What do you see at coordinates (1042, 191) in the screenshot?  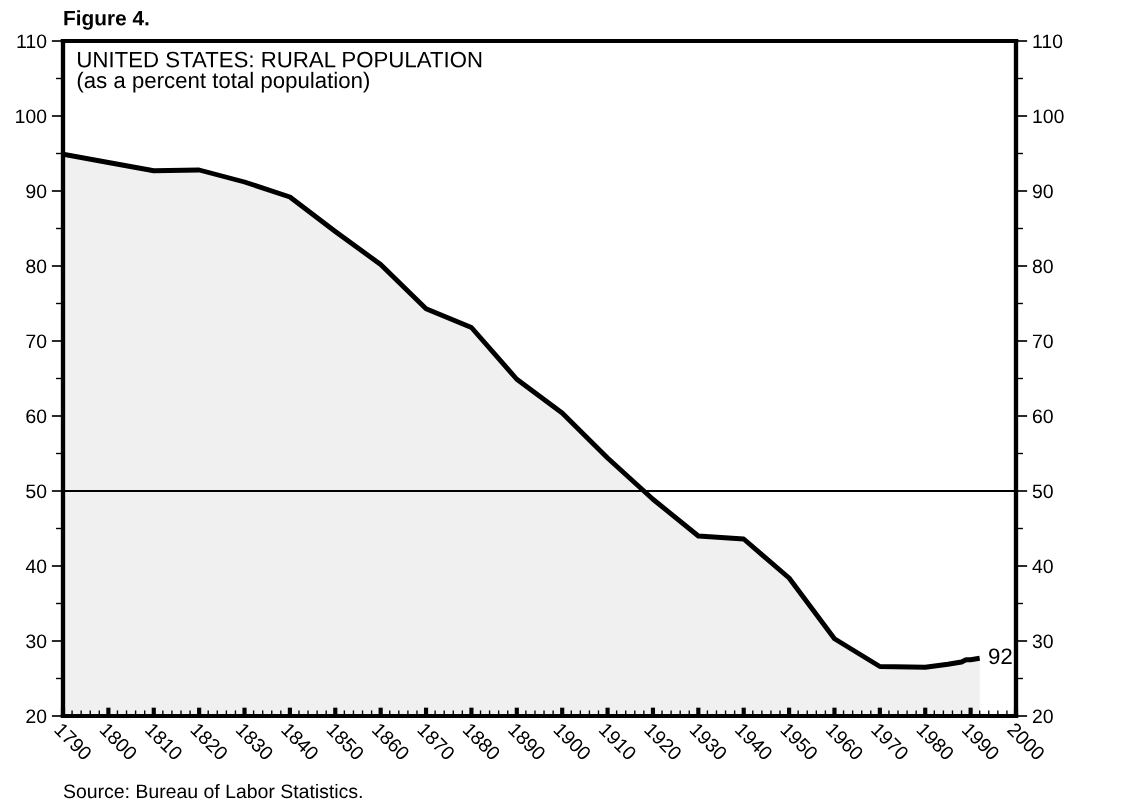 I see `y2-tick-label: 90` at bounding box center [1042, 191].